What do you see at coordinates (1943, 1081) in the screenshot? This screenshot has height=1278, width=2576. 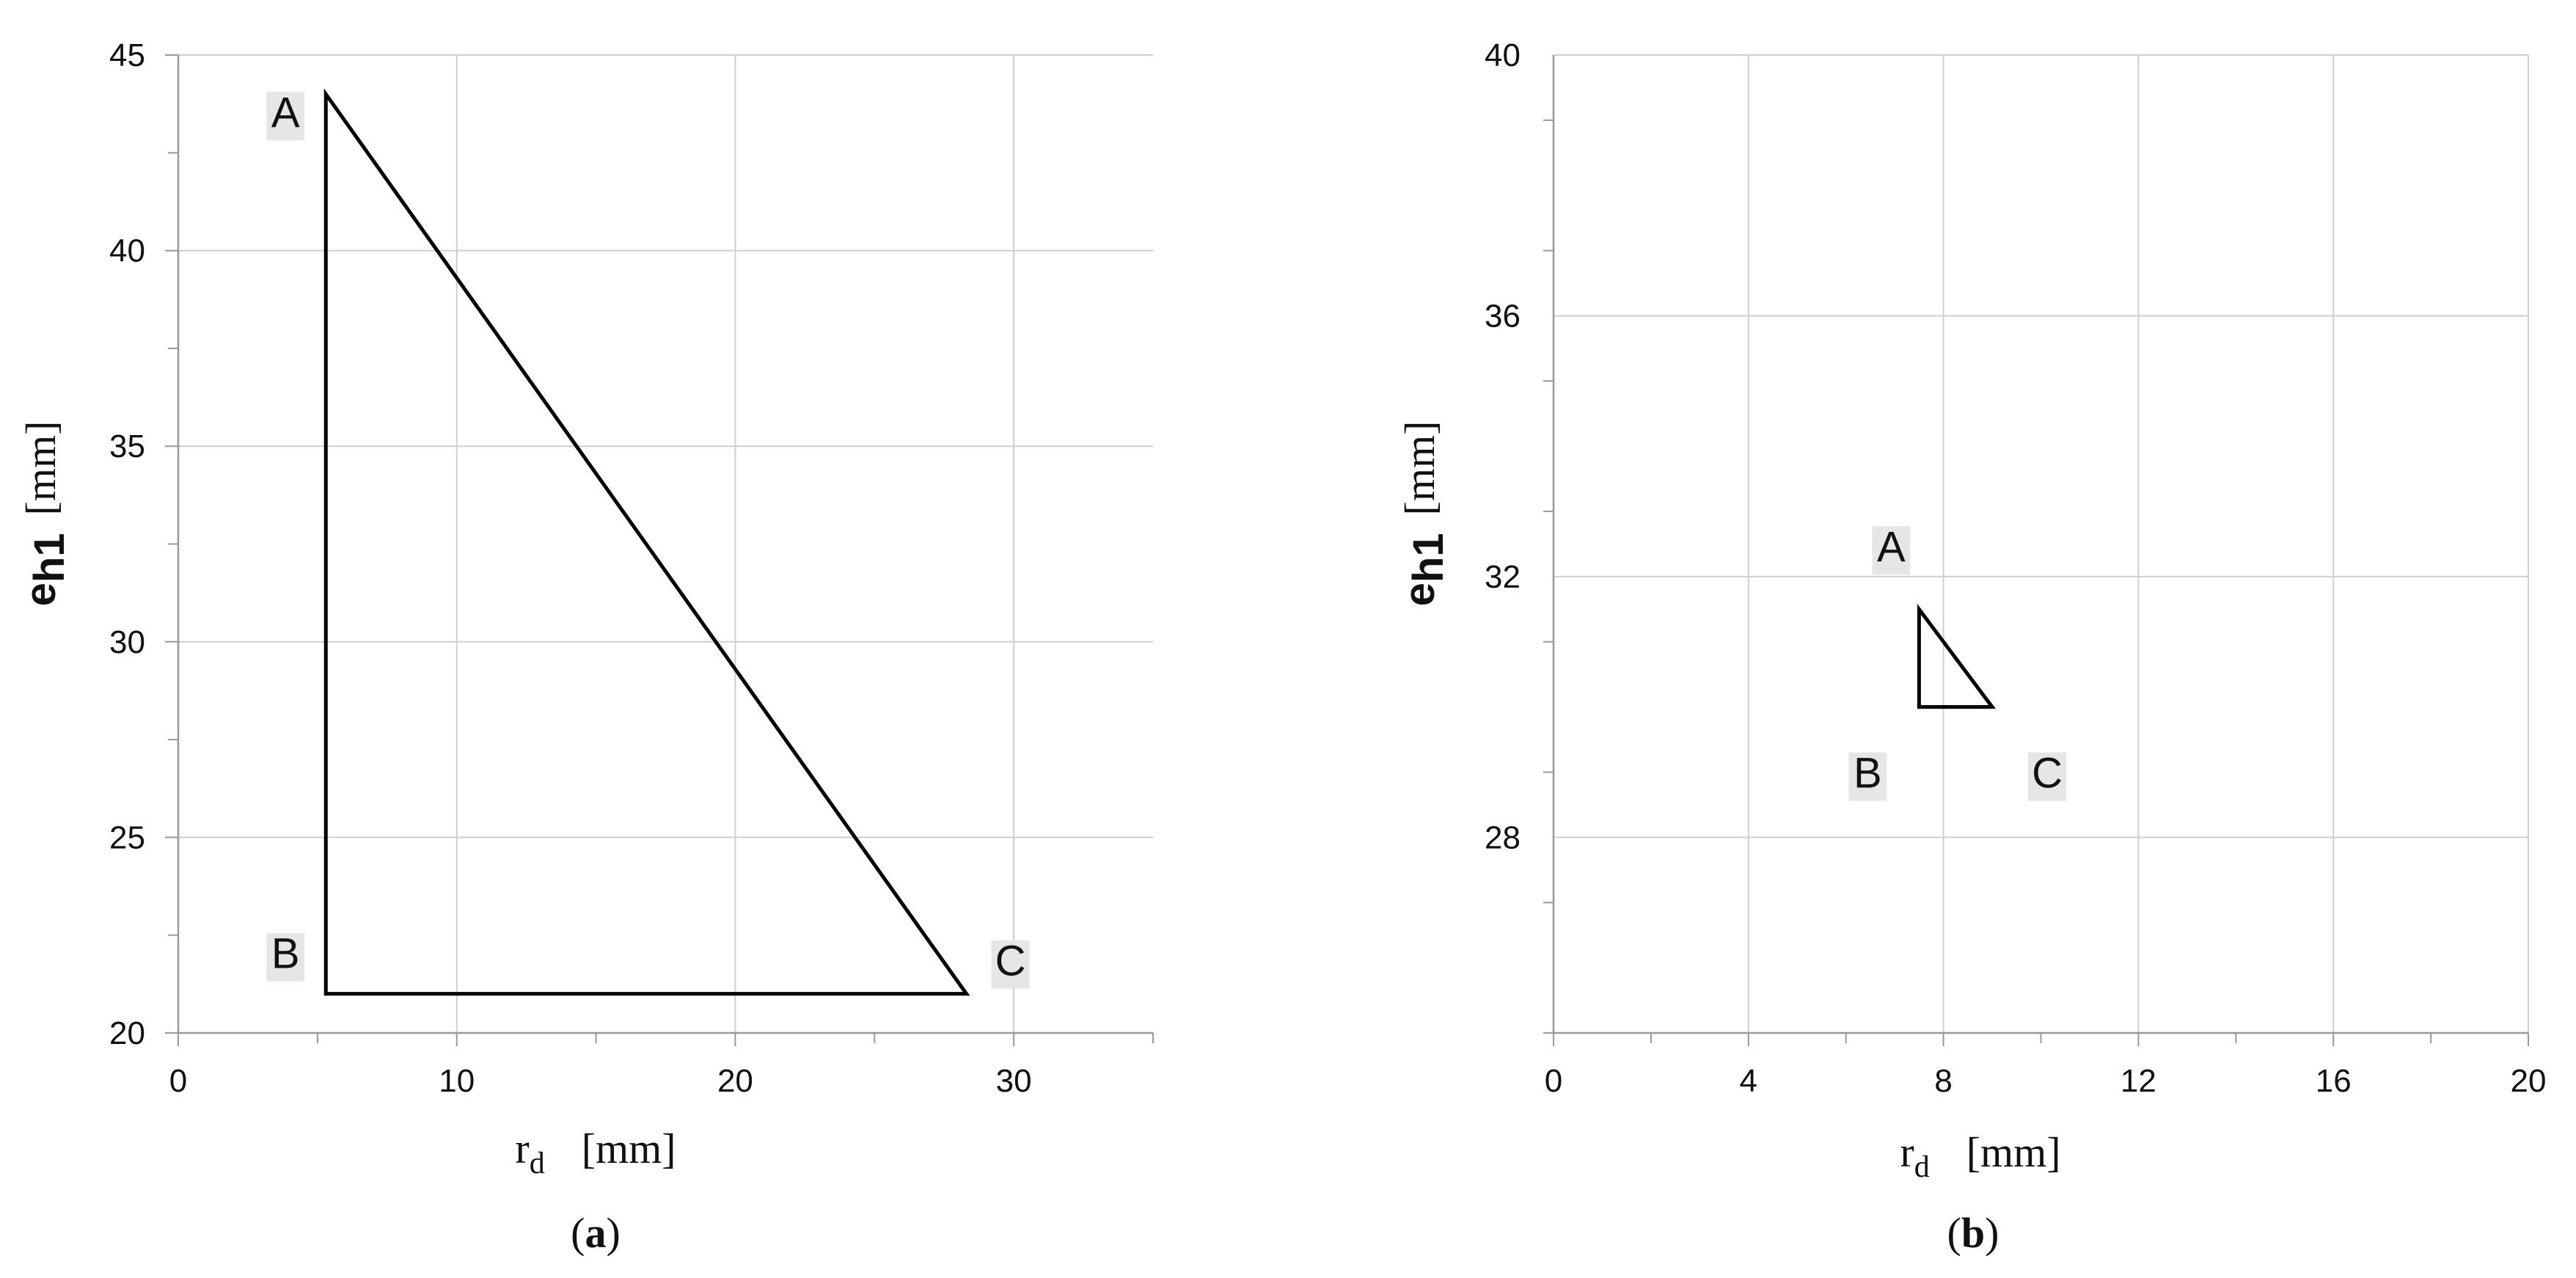 I see `x-tick-label: 8` at bounding box center [1943, 1081].